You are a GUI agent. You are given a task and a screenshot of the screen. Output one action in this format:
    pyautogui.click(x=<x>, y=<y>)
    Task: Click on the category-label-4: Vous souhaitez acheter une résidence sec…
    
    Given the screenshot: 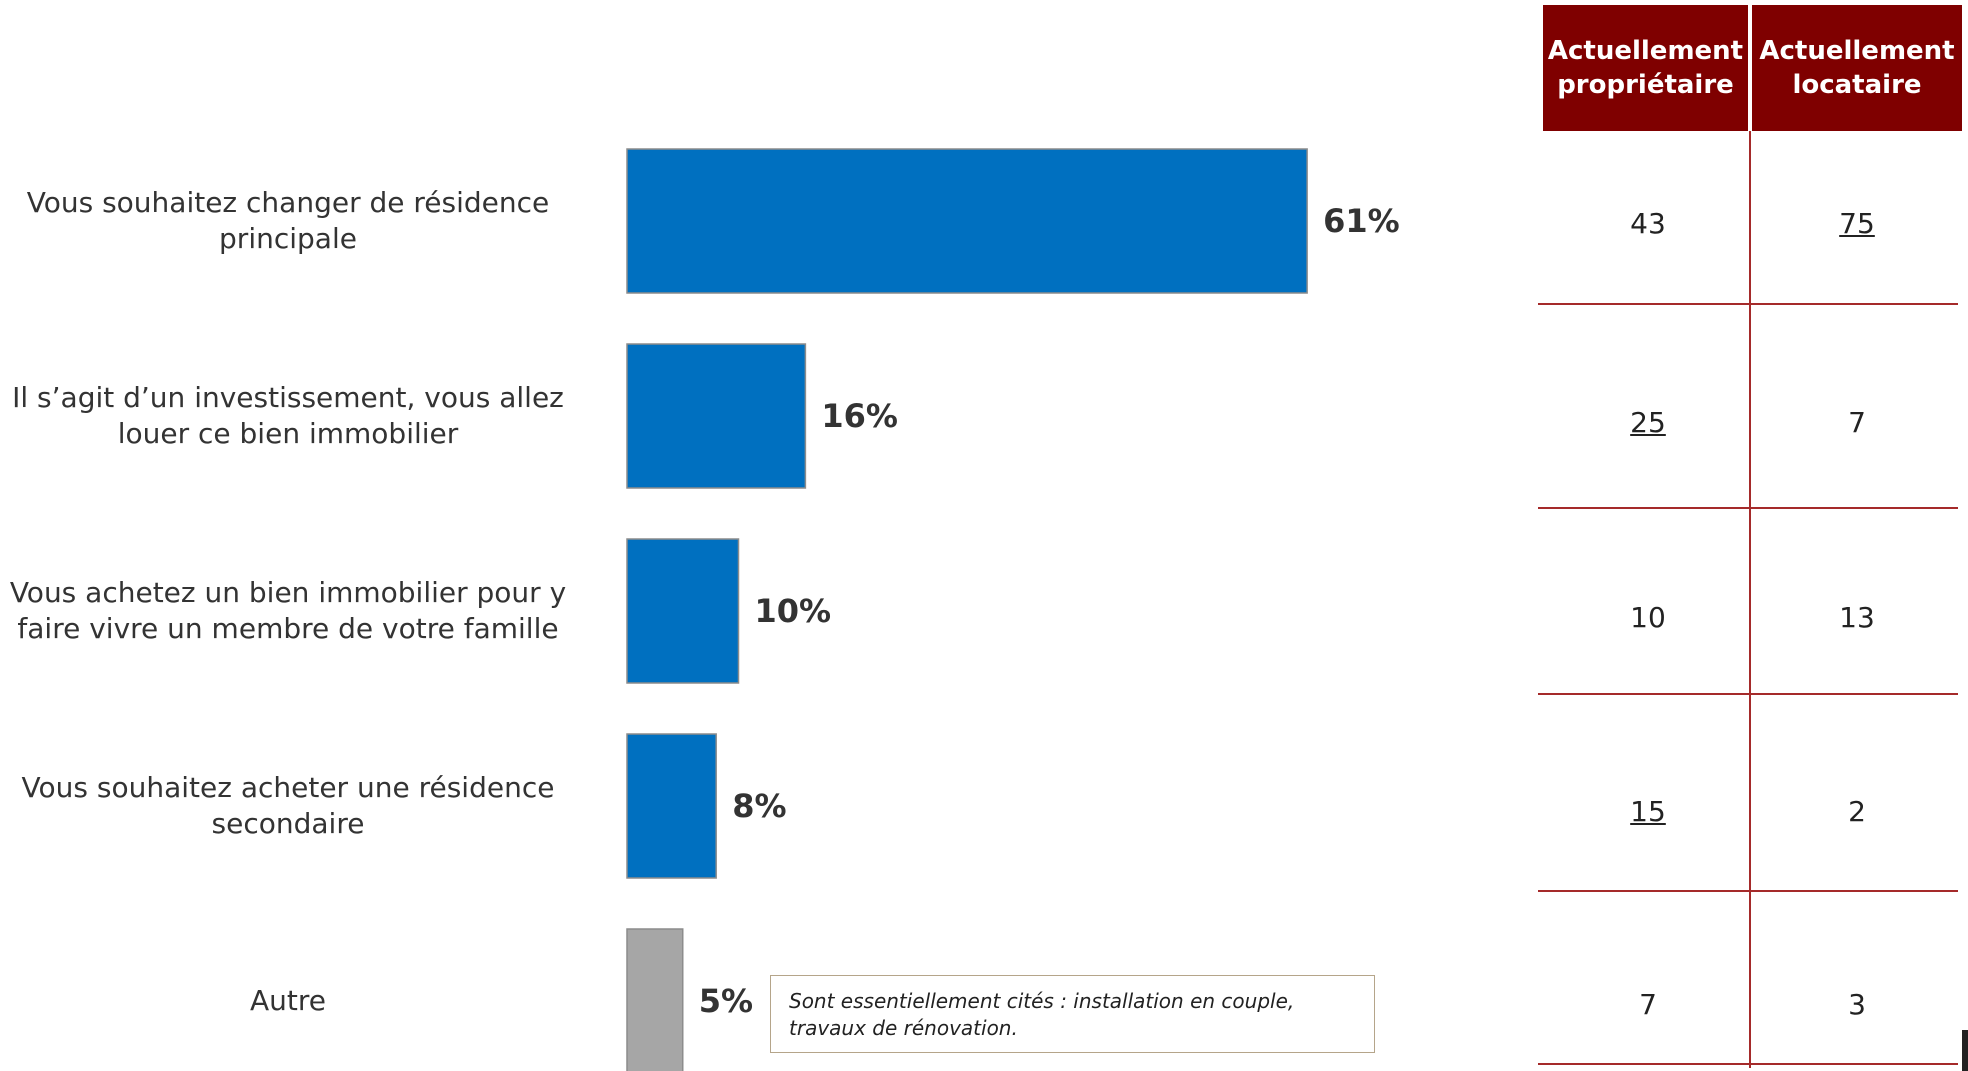 What is the action you would take?
    pyautogui.click(x=288, y=805)
    